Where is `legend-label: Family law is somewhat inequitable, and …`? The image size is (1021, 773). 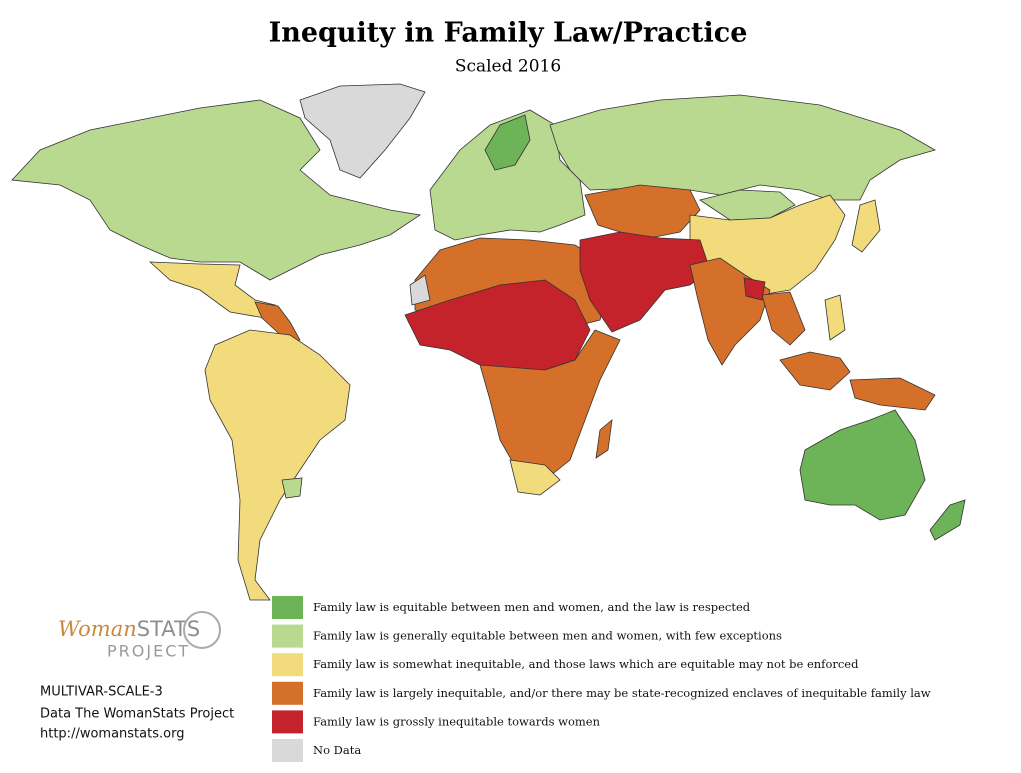
legend-label: Family law is somewhat inequitable, and … is located at coordinates (586, 664).